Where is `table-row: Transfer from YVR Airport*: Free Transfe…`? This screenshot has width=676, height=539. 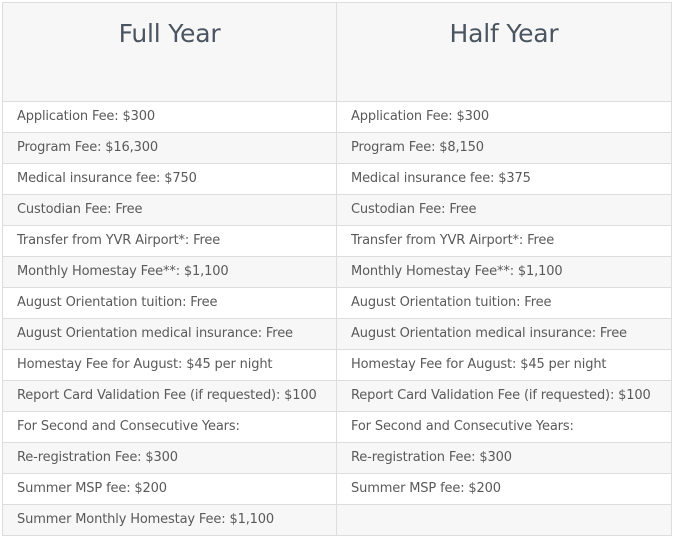
table-row: Transfer from YVR Airport*: Free Transfe… is located at coordinates (337, 241).